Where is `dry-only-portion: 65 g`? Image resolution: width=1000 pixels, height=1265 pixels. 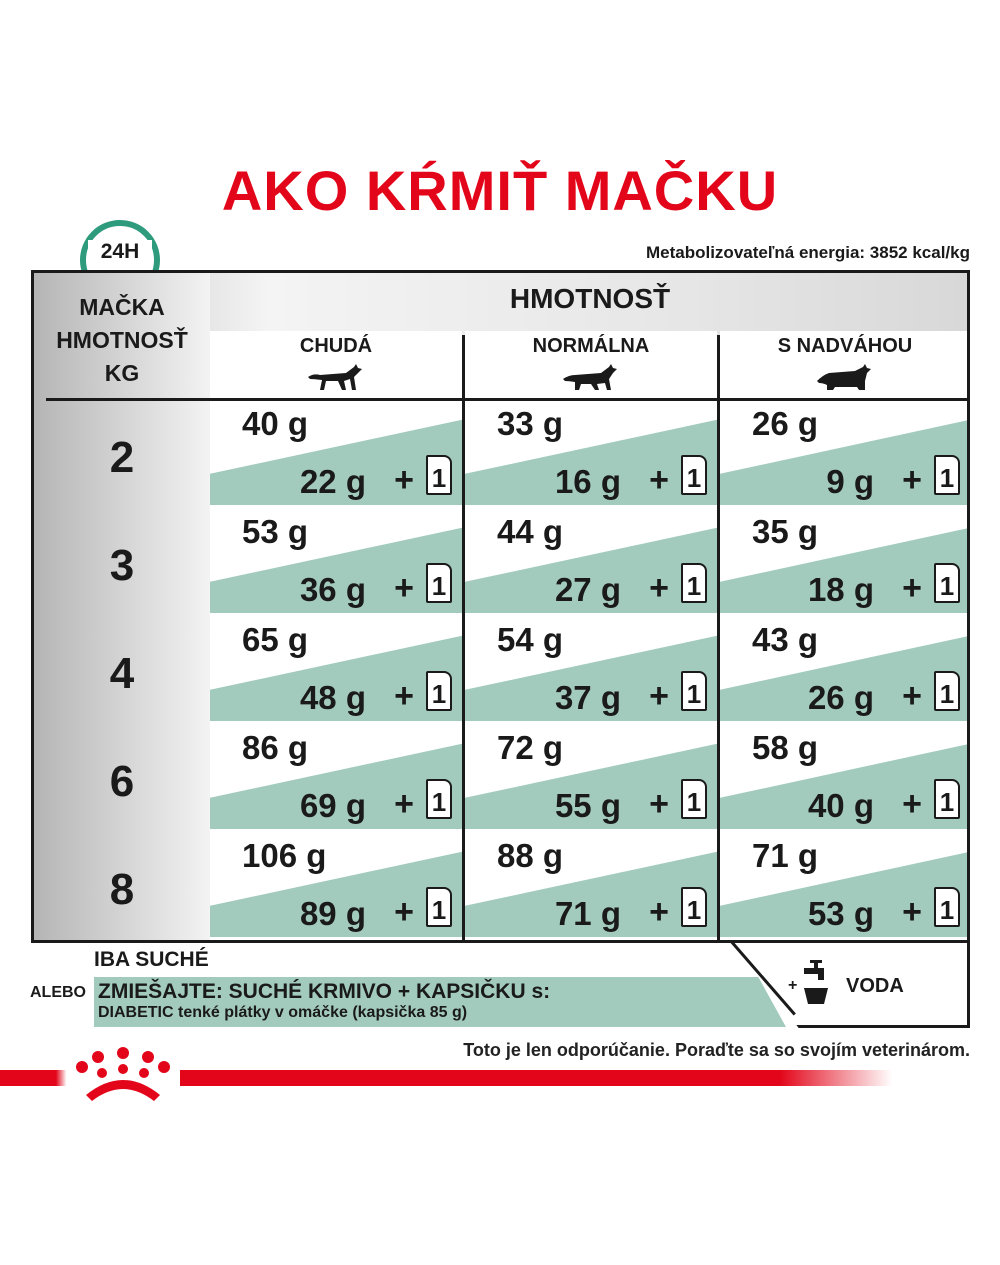 dry-only-portion: 65 g is located at coordinates (275, 639).